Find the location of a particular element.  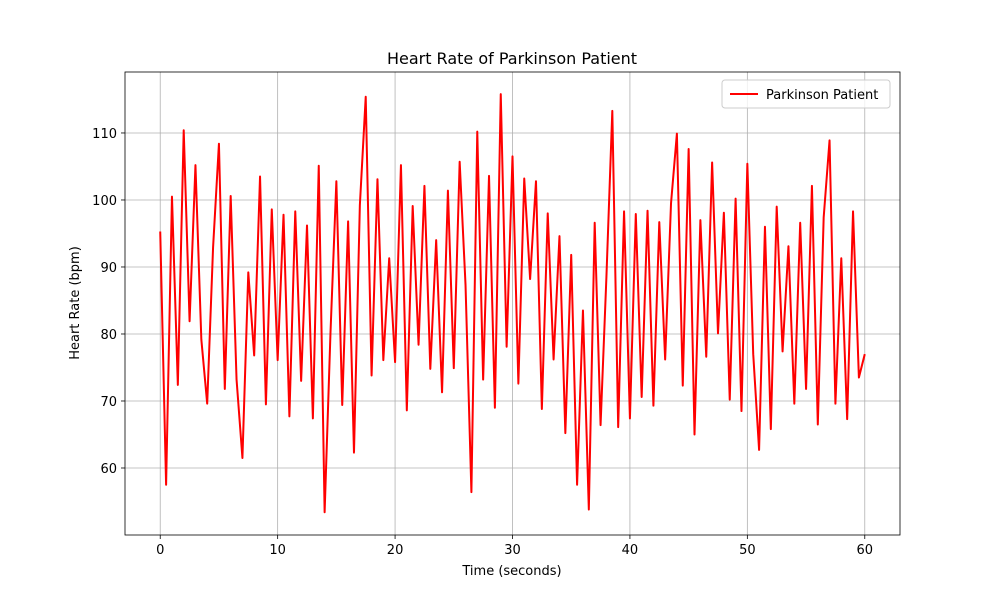

y-tick-label: 80 is located at coordinates (108, 335).